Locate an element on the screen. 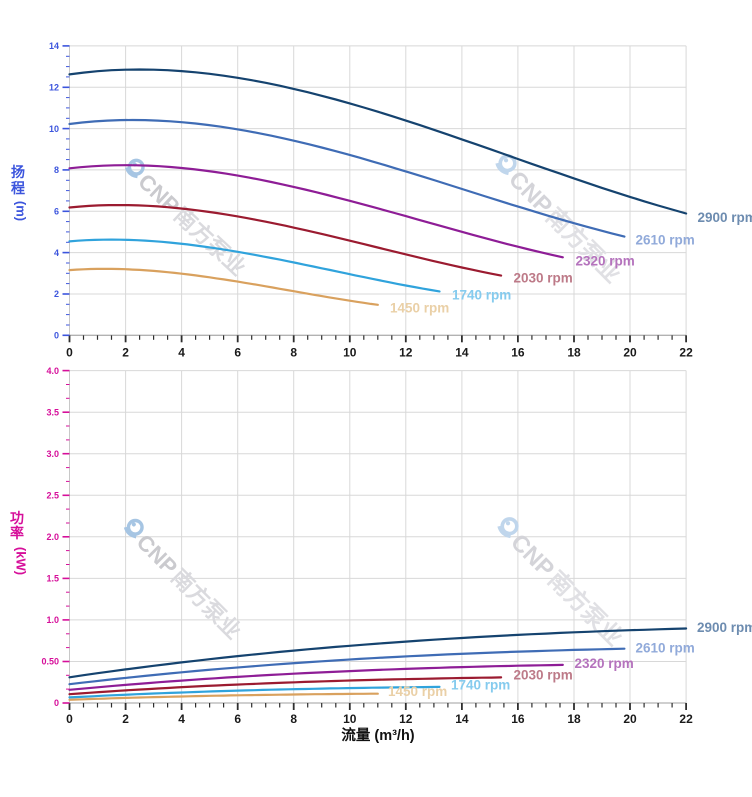  svg-text: 3.5 is located at coordinates (52, 412).